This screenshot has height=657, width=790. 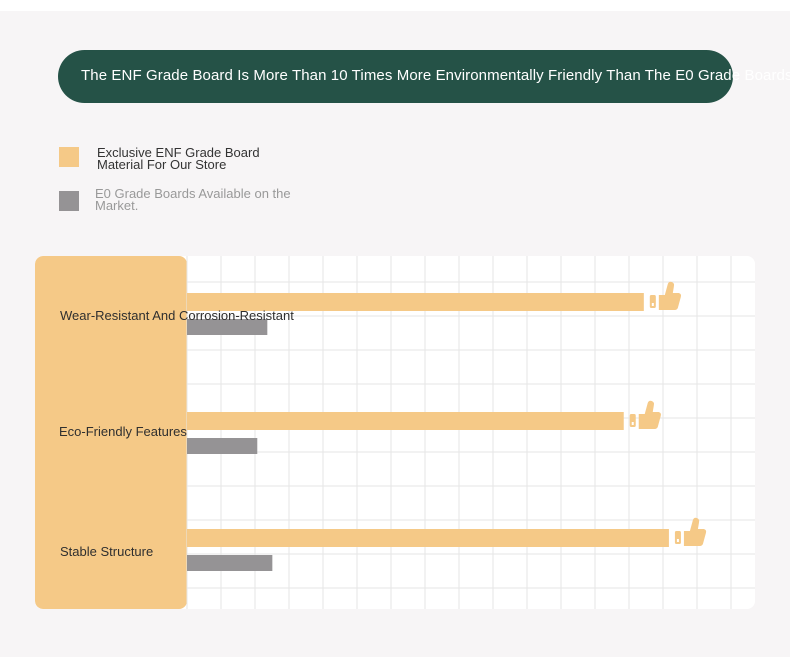 I want to click on legend-swatch-enf, so click(x=69, y=157).